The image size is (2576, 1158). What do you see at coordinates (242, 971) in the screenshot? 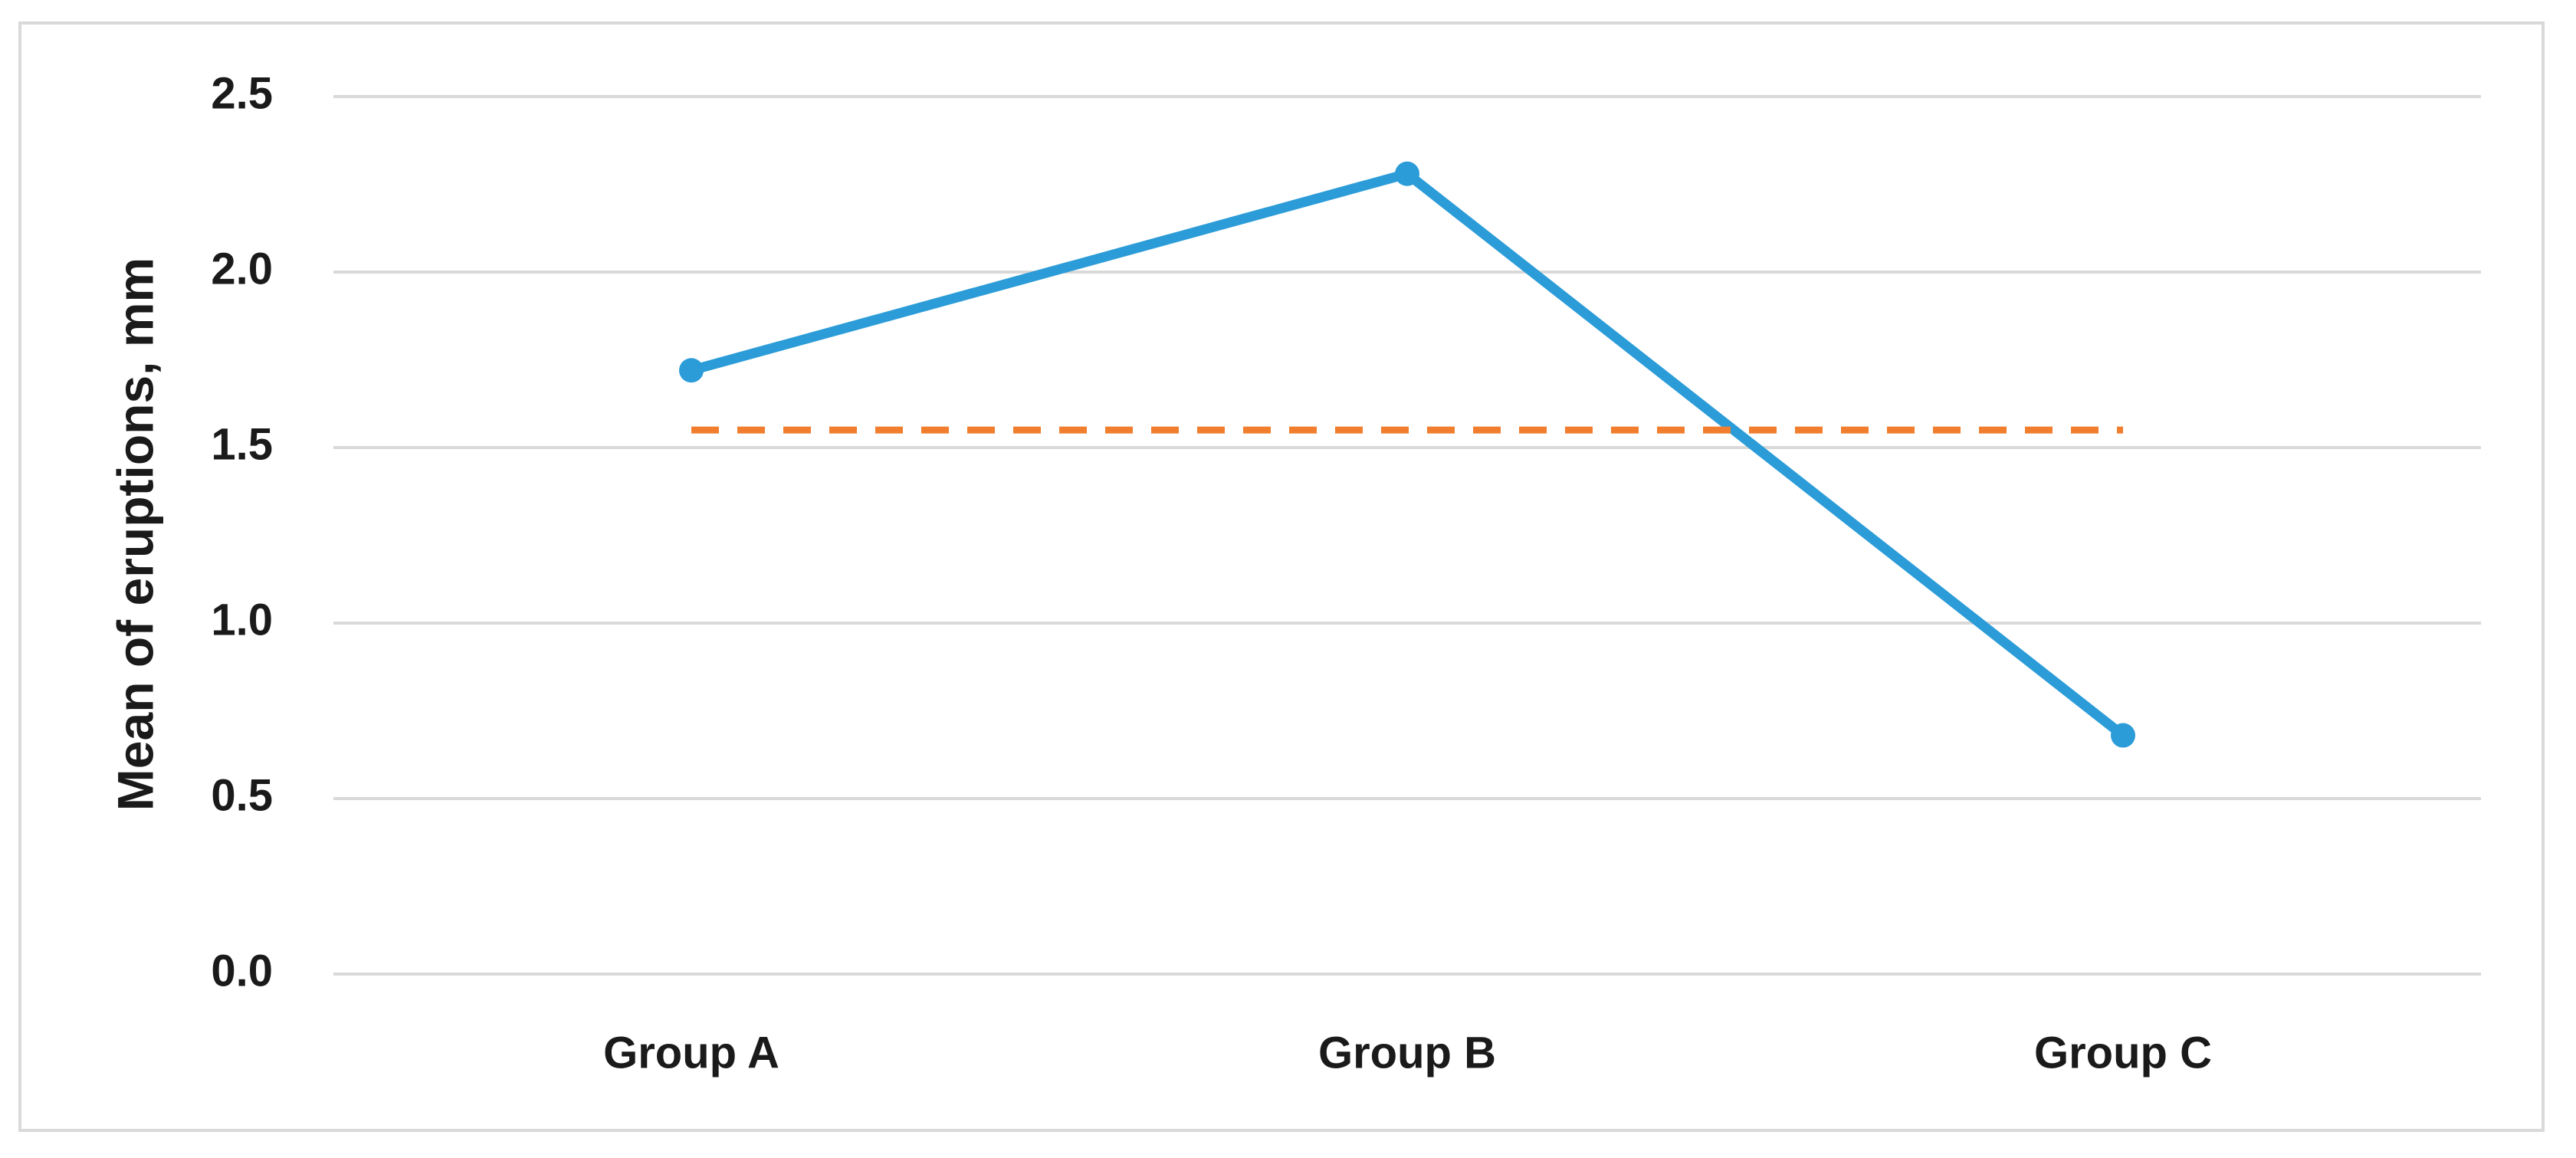
I see `y-tick-label: 0.0` at bounding box center [242, 971].